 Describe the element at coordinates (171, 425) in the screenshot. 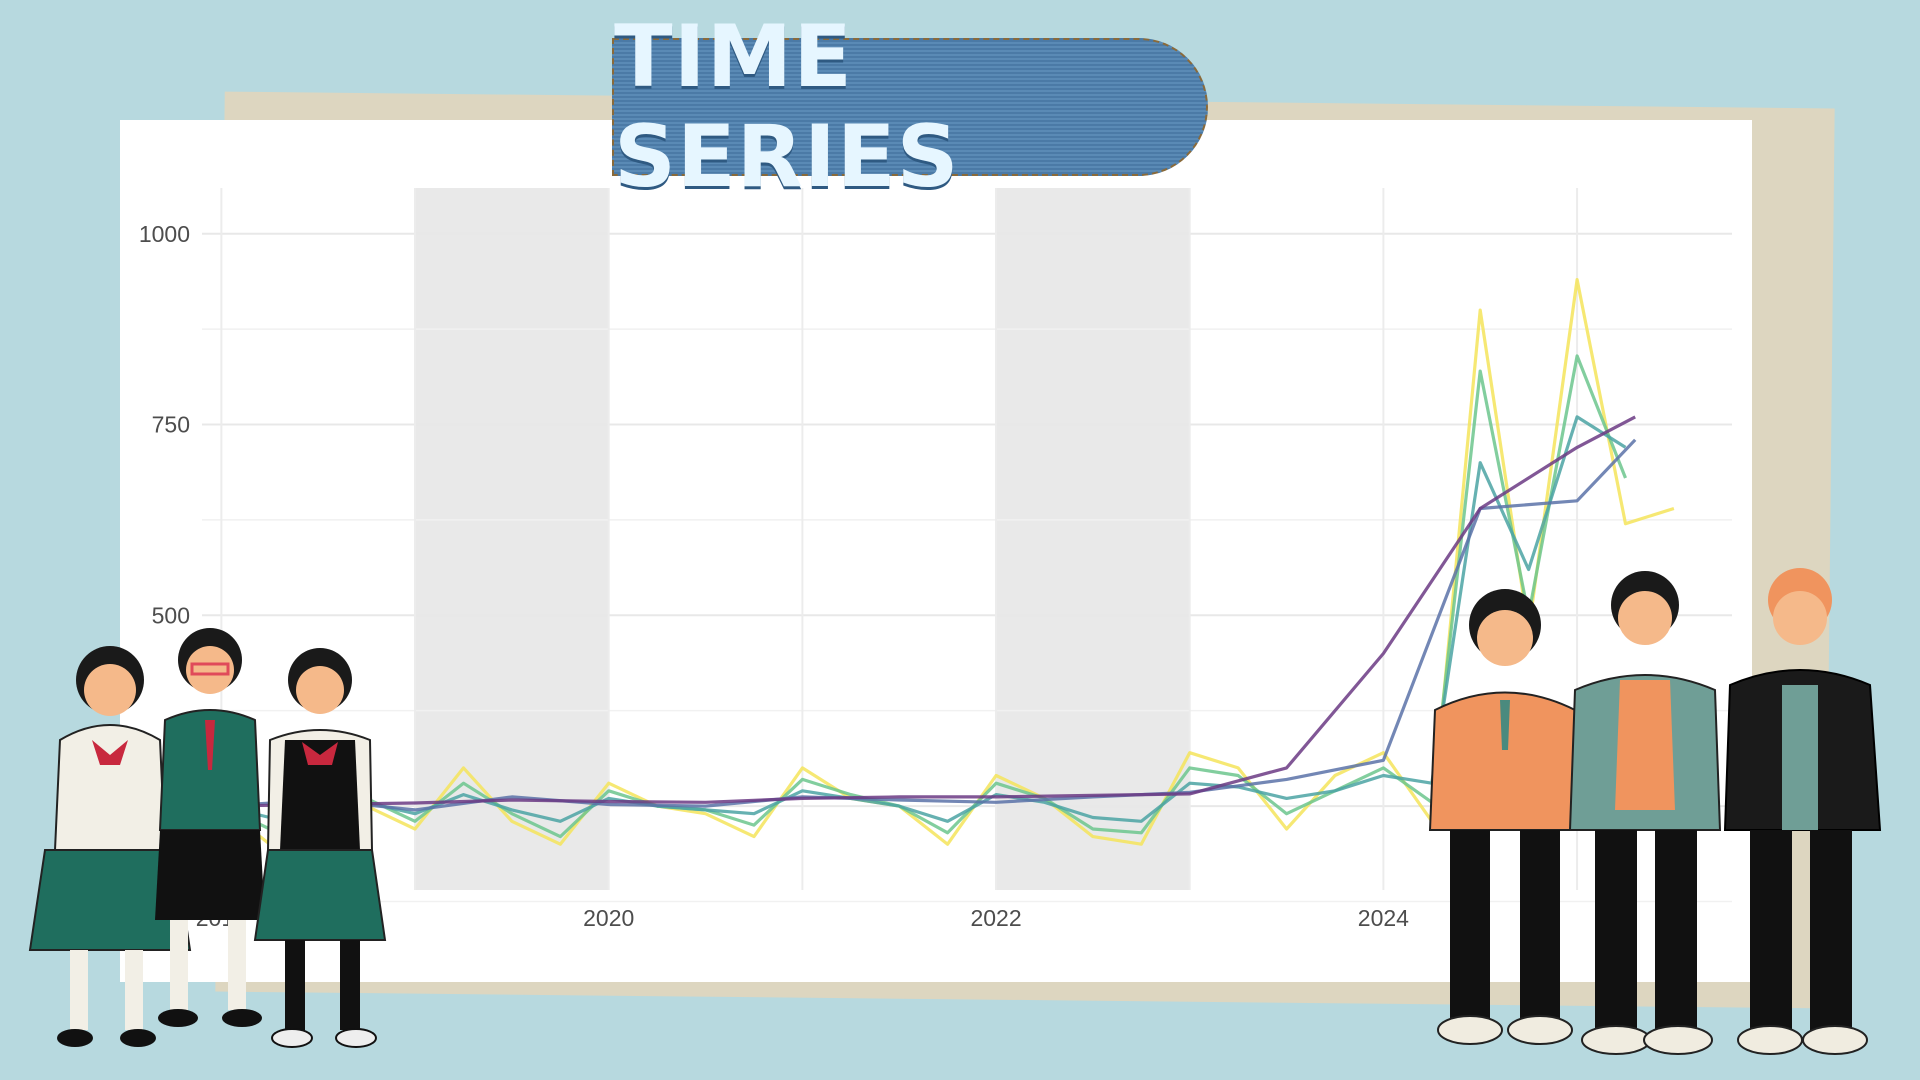

I see `y-tick-label: 750` at that location.